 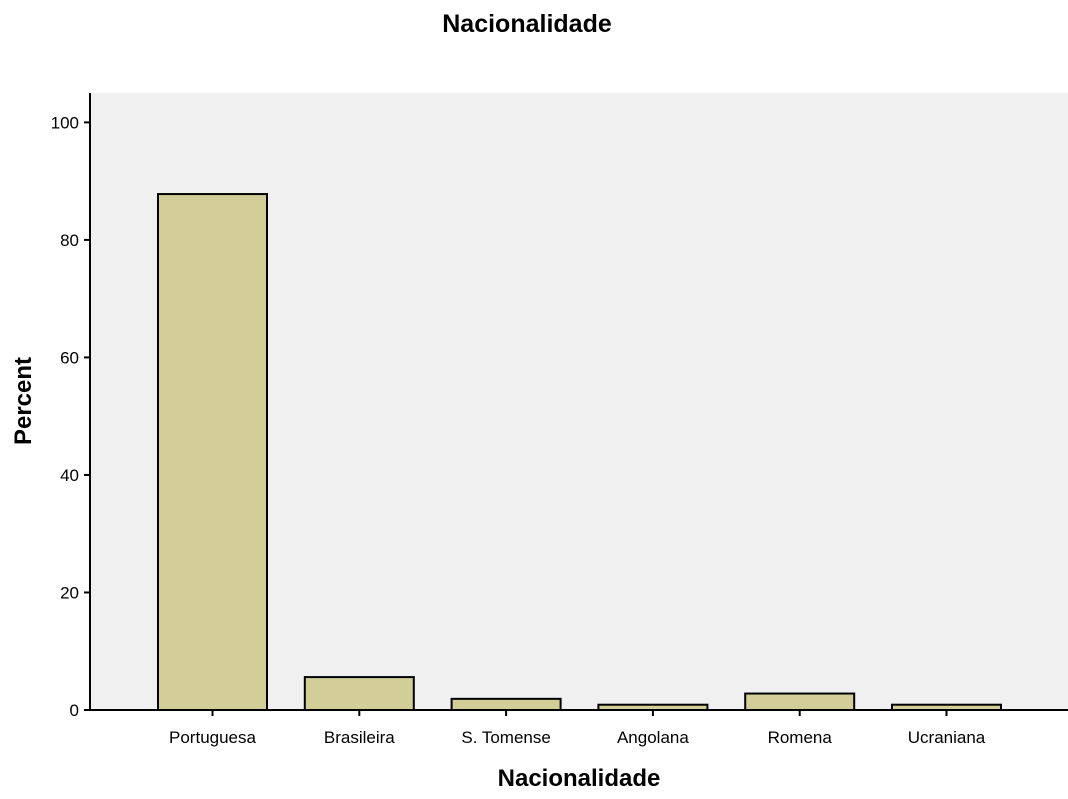 I want to click on x-tick-label: Brasileira, so click(x=359, y=737).